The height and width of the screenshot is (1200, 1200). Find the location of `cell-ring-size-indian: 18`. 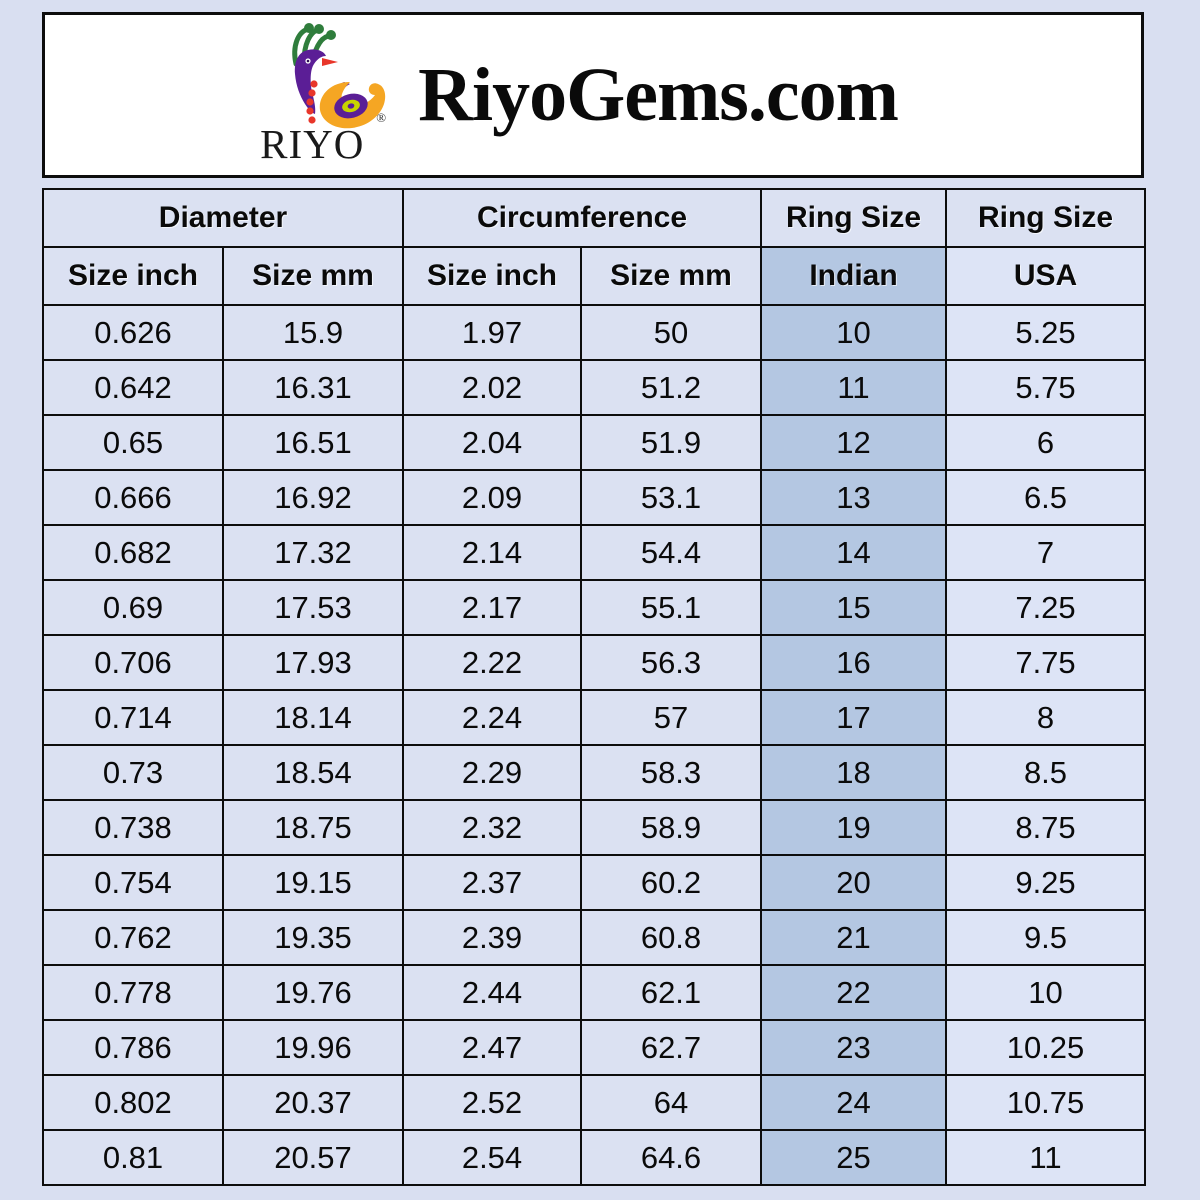

cell-ring-size-indian: 18 is located at coordinates (853, 772).